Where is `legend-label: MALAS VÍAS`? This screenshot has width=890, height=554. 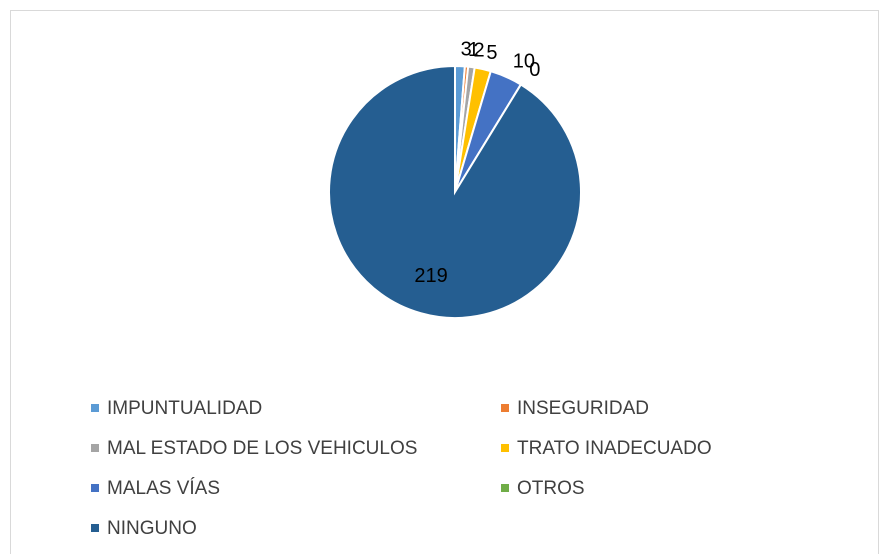
legend-label: MALAS VÍAS is located at coordinates (163, 488).